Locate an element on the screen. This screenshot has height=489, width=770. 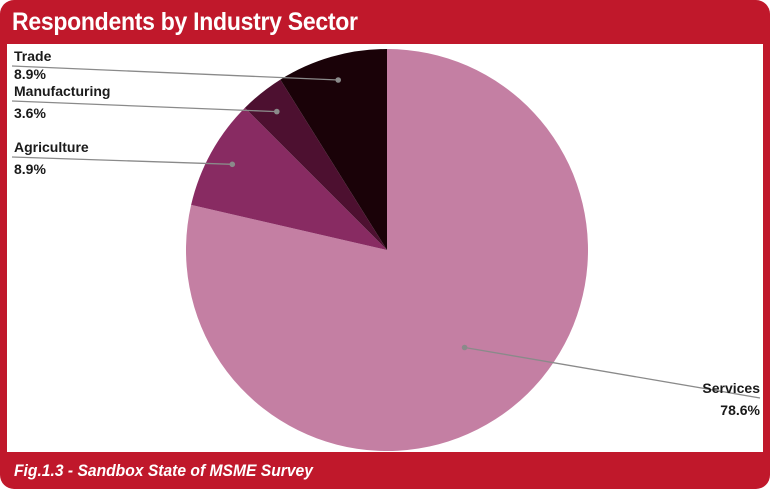
leader-dot-trade is located at coordinates (338, 80).